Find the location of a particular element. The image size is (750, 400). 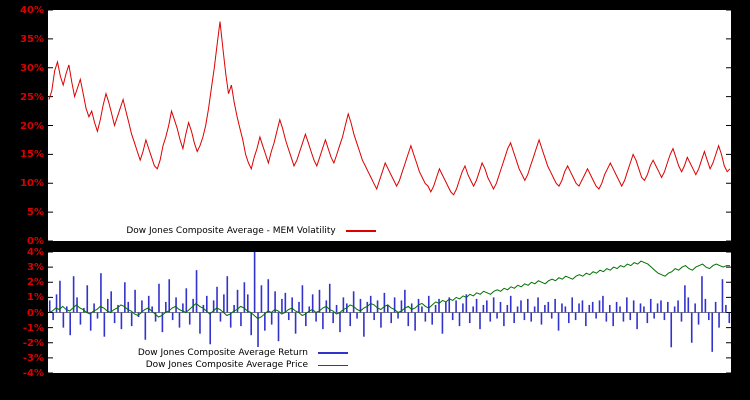

y-tick-label: 20% is located at coordinates (32, 126).